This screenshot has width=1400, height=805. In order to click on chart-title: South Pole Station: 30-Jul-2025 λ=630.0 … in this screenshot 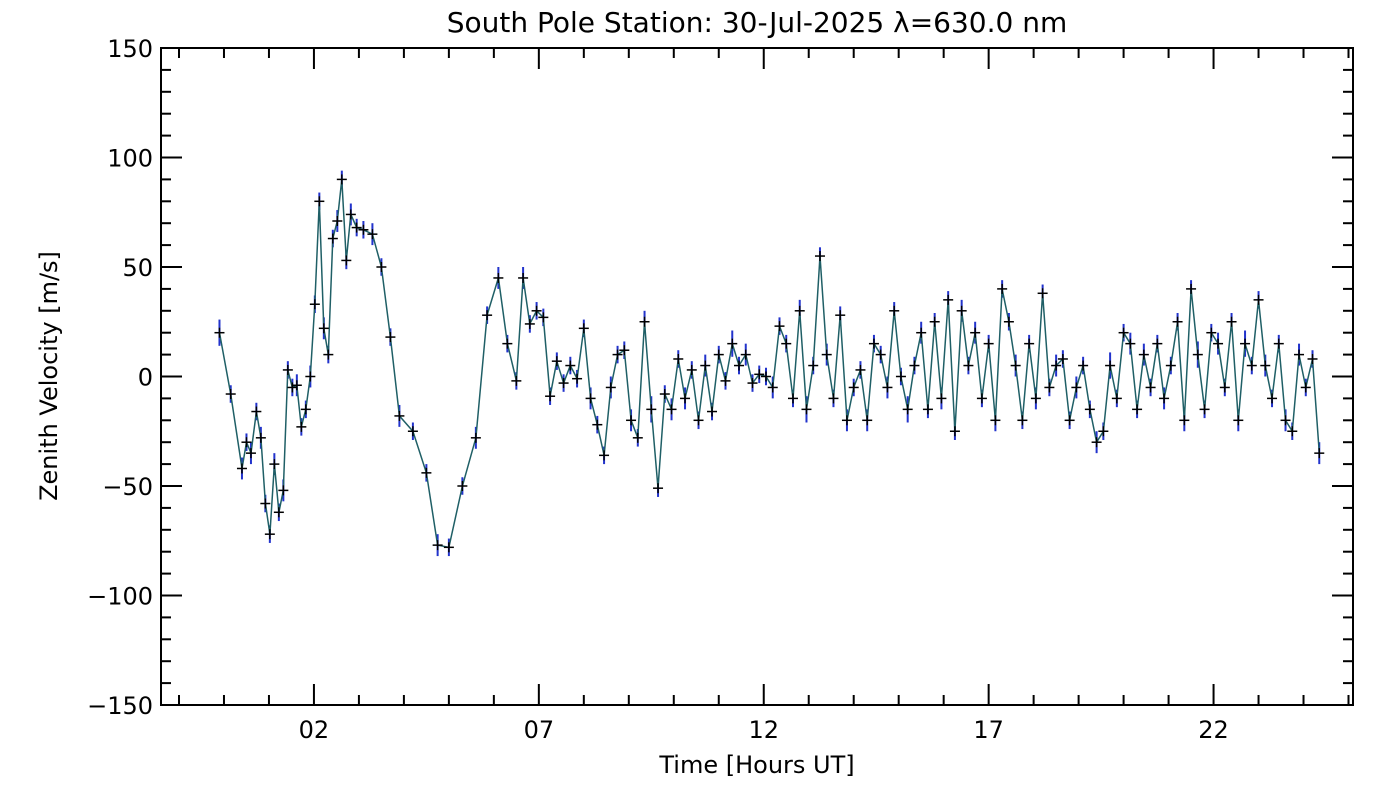, I will do `click(757, 22)`.